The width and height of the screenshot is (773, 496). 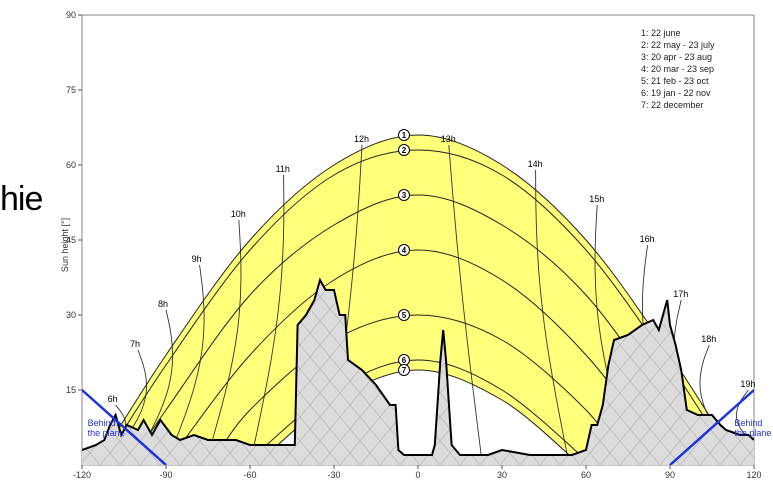 I want to click on day-marker-label: 2, so click(x=404, y=150).